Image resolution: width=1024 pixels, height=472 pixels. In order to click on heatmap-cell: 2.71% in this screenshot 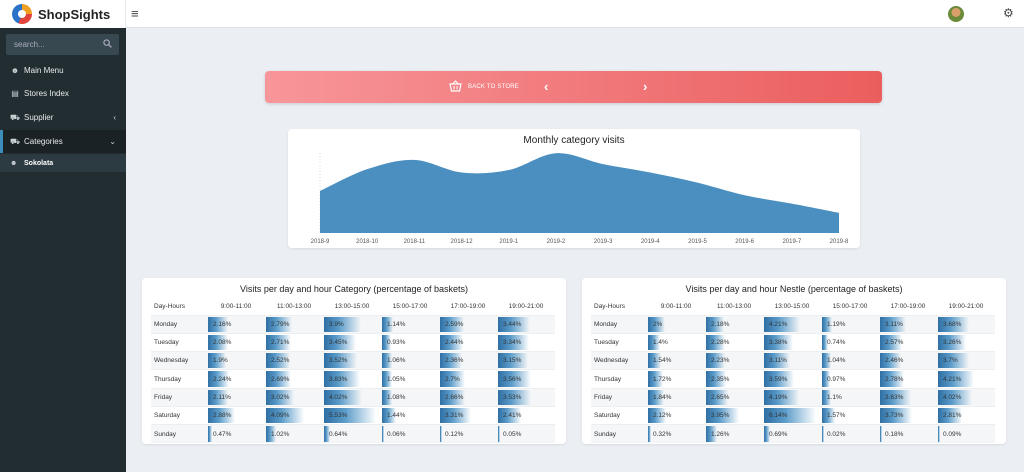, I will do `click(294, 342)`.